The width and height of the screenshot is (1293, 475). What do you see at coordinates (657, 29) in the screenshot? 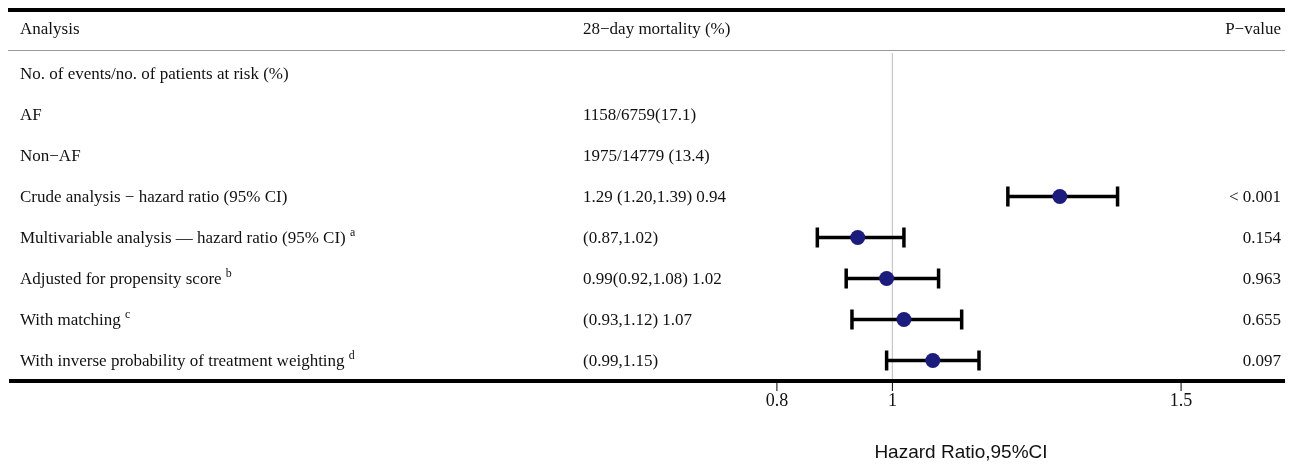
I see `text: 28−day mortality (%)` at bounding box center [657, 29].